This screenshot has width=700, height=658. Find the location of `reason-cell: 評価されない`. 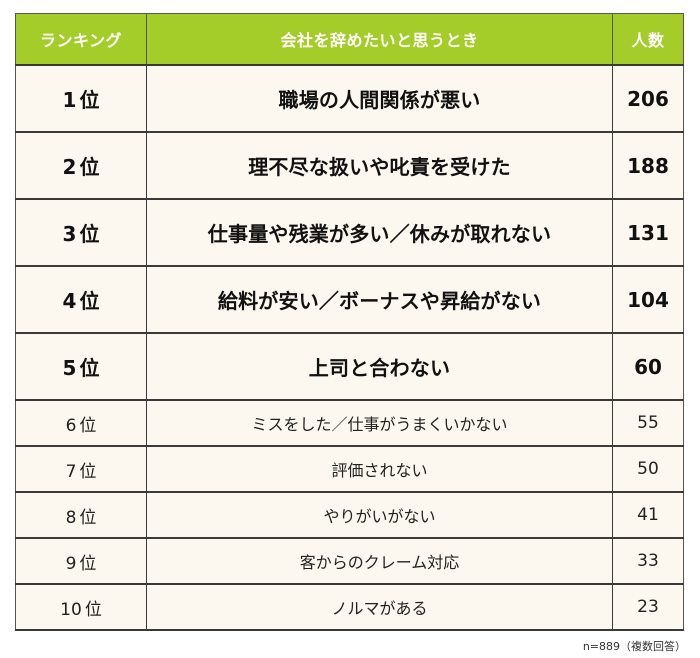

reason-cell: 評価されない is located at coordinates (379, 469).